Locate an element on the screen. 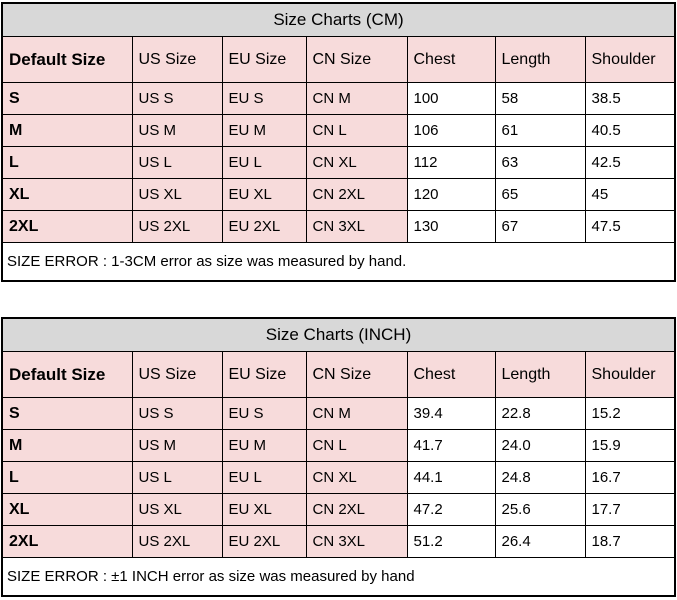 The height and width of the screenshot is (600, 677). cell-chest: 112 is located at coordinates (451, 162).